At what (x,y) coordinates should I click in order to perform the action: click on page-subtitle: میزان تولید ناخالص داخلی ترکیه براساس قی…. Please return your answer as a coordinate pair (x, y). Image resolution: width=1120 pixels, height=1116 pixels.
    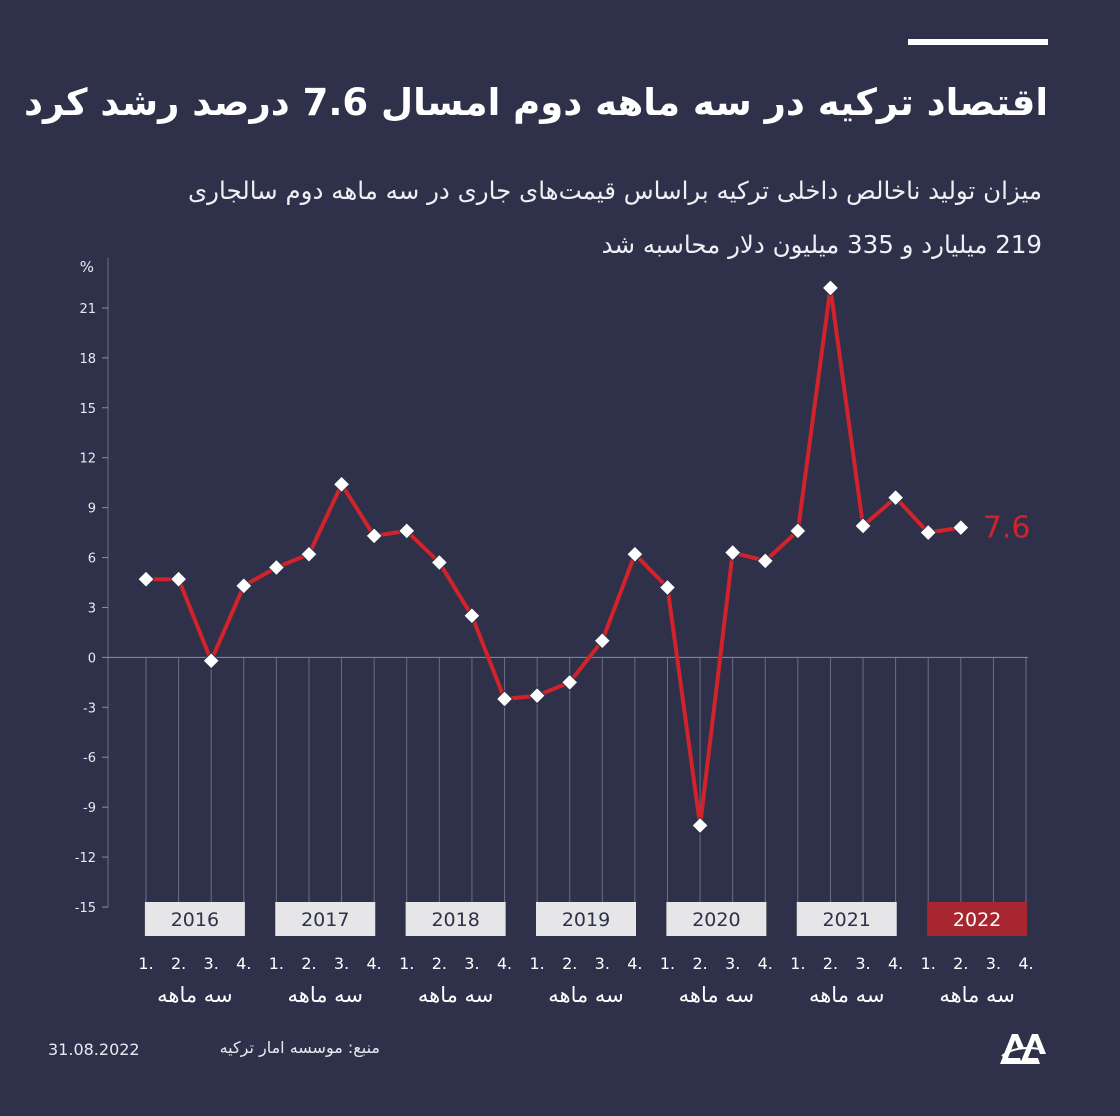
    Looking at the image, I should click on (614, 217).